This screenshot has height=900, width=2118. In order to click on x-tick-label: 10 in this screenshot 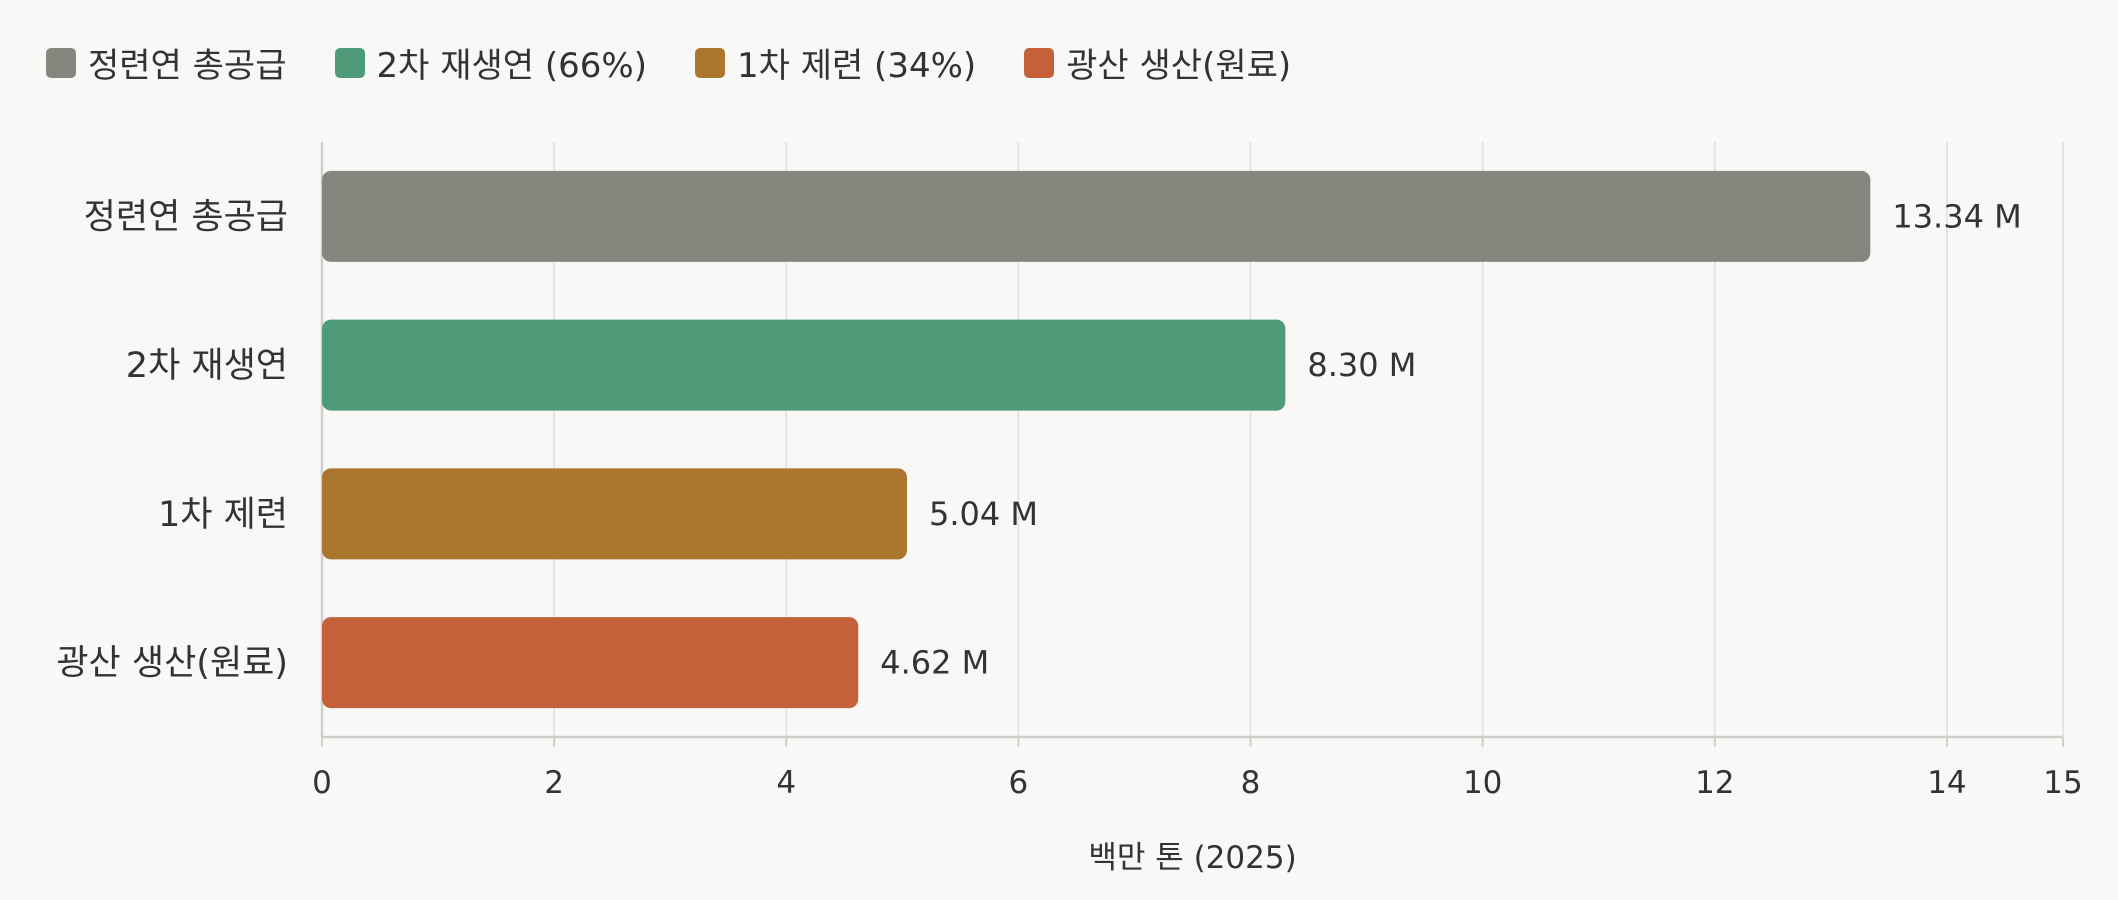, I will do `click(1482, 783)`.